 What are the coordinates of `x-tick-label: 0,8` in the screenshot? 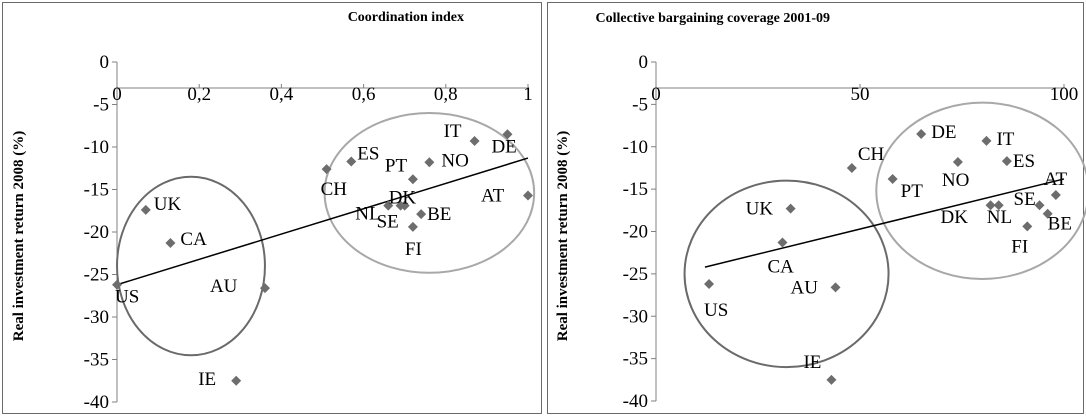 It's located at (446, 94).